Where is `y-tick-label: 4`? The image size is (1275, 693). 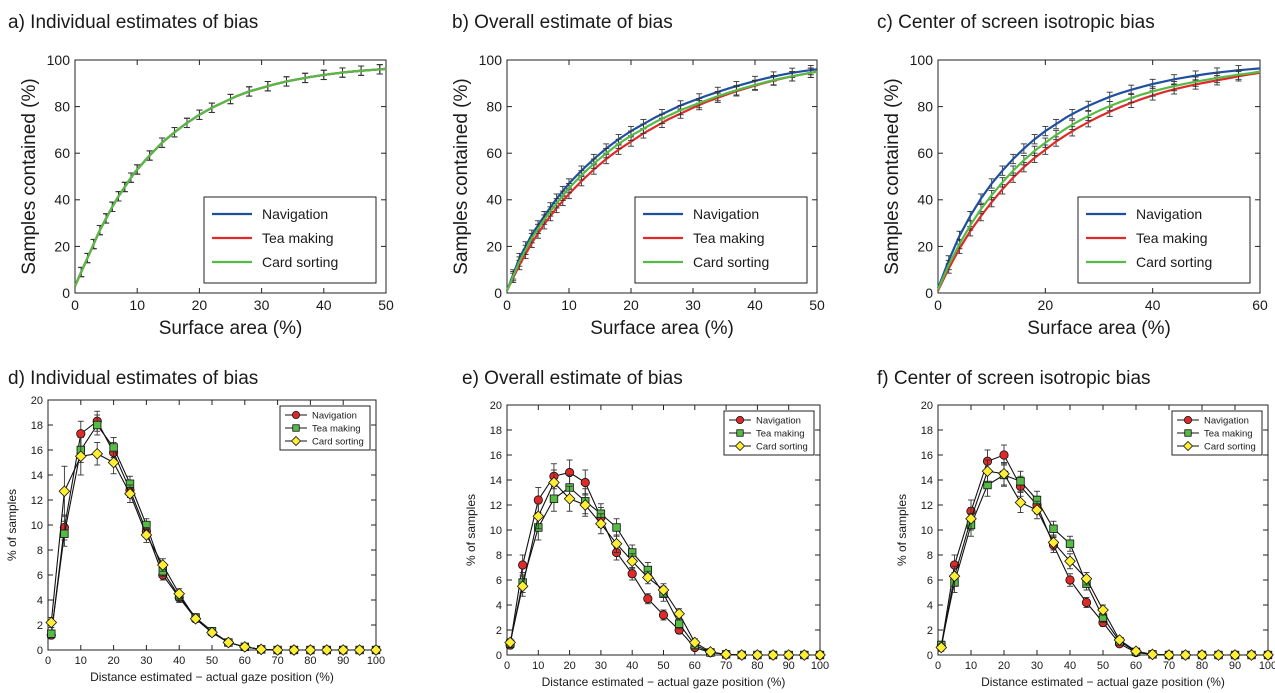
y-tick-label: 4 is located at coordinates (930, 606).